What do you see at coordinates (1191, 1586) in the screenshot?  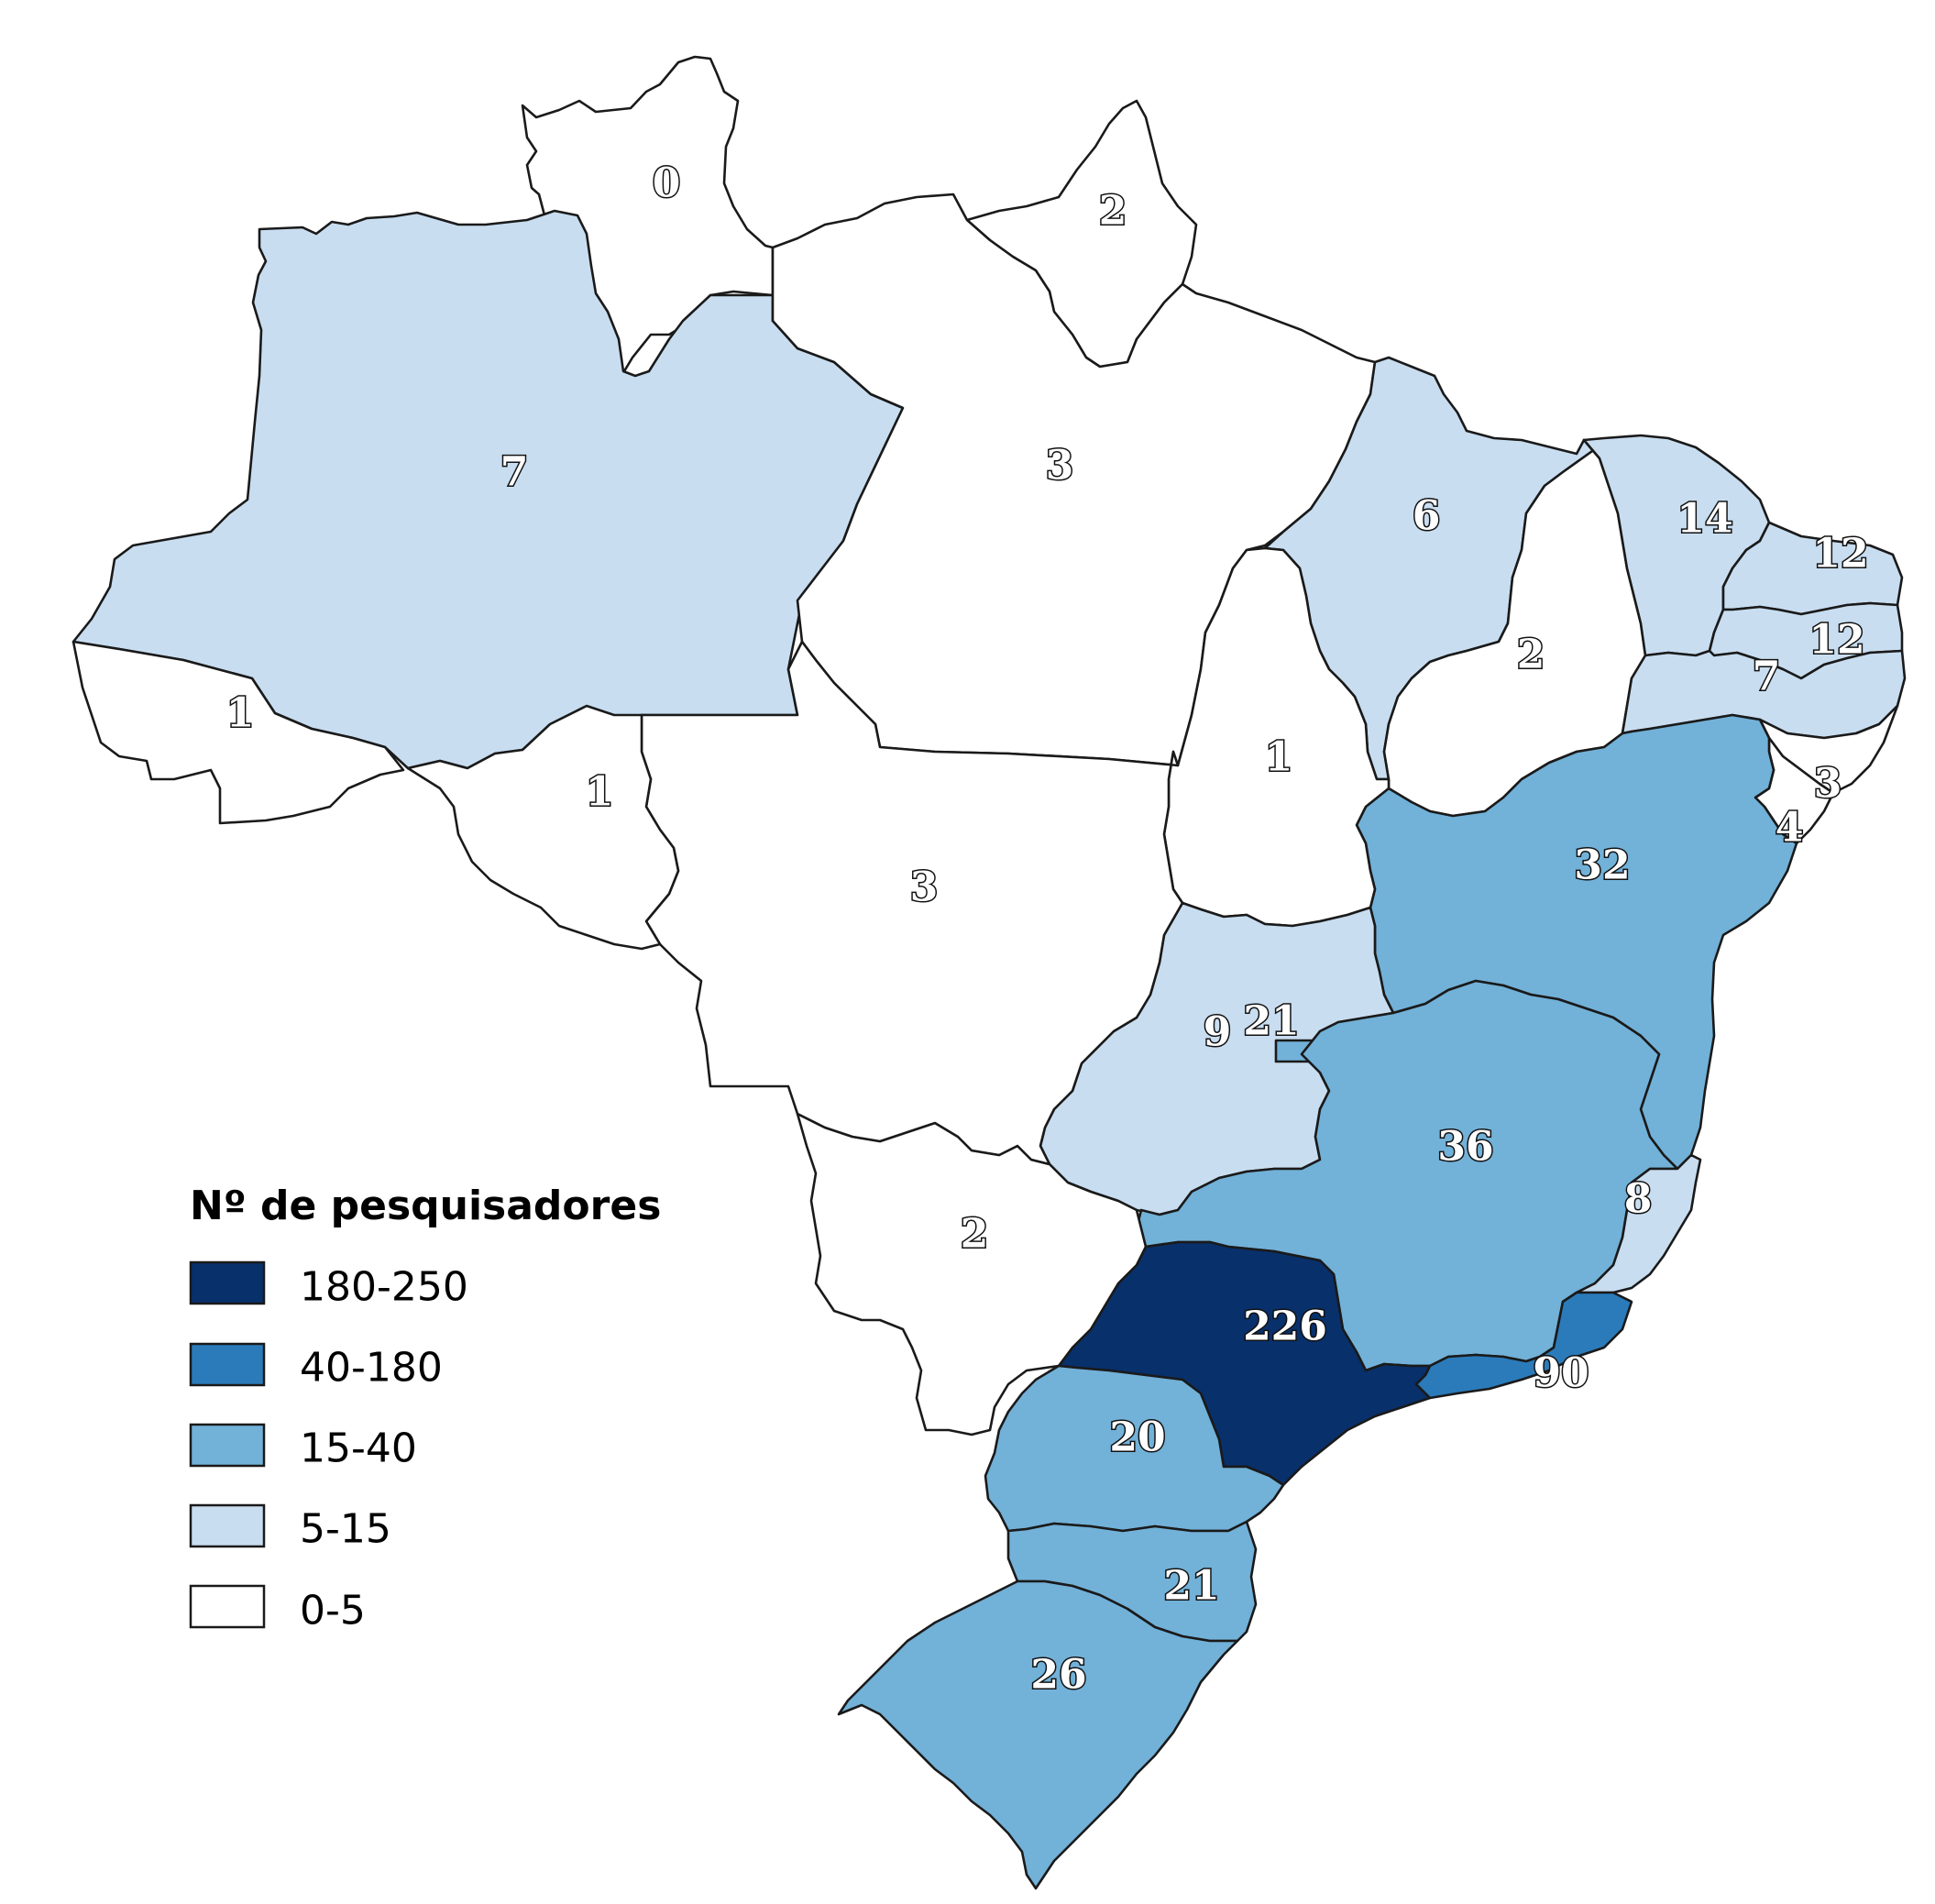 I see `value-label-sc: 21` at bounding box center [1191, 1586].